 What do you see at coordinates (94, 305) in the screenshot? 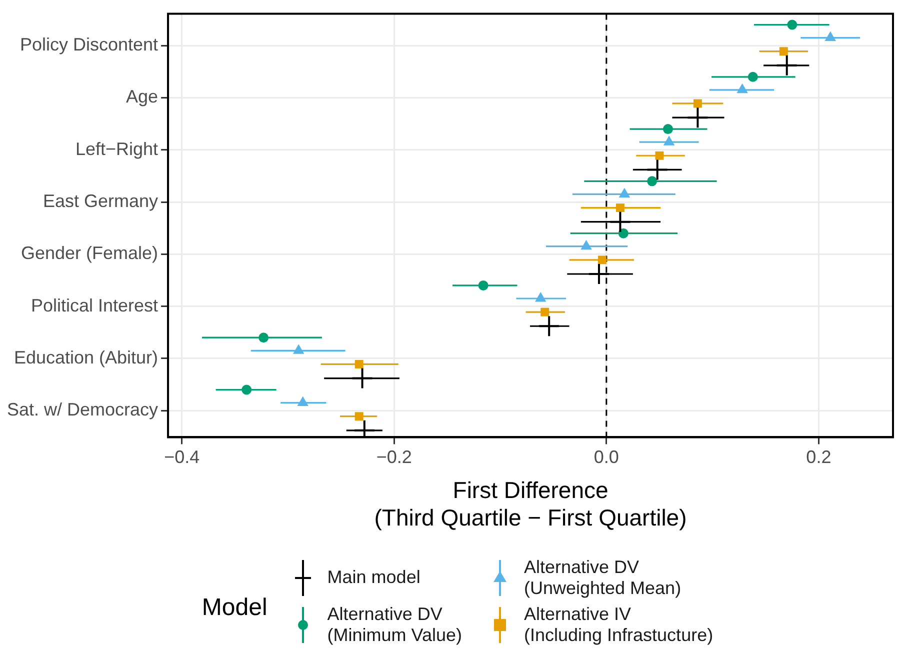
I see `y-tick-label: Political Interest` at bounding box center [94, 305].